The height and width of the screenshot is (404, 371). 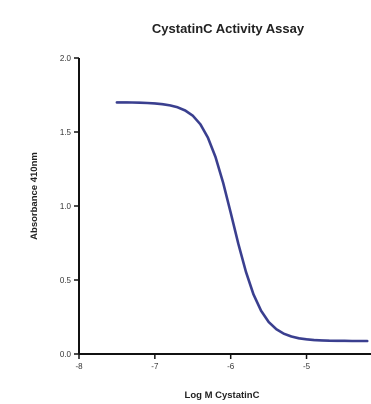 What do you see at coordinates (66, 206) in the screenshot?
I see `y-tick-label: 1.0` at bounding box center [66, 206].